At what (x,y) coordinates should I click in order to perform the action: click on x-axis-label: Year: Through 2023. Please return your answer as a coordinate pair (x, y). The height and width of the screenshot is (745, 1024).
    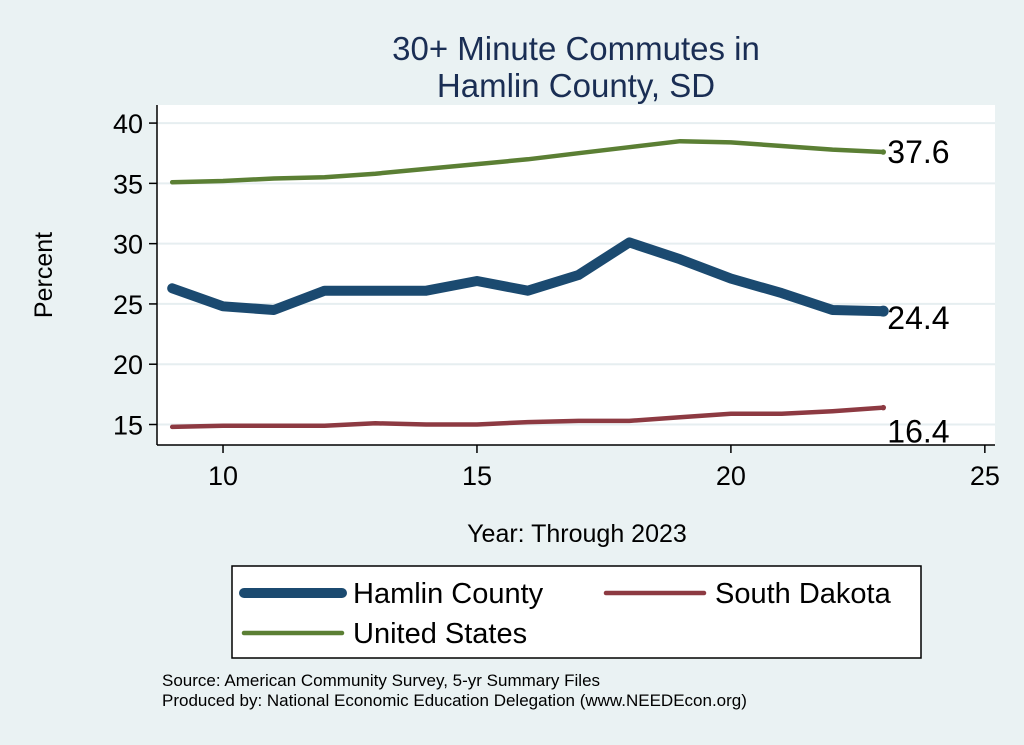
    Looking at the image, I should click on (577, 534).